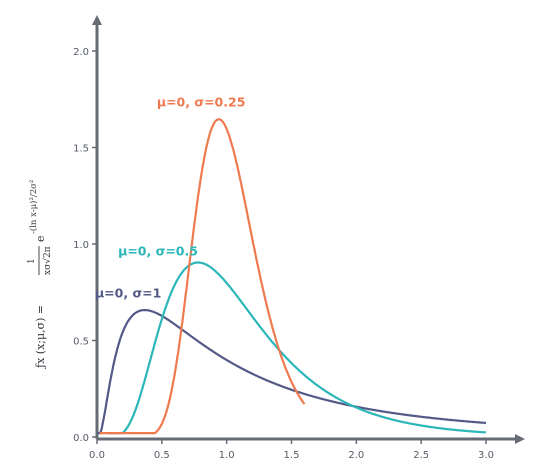 Image resolution: width=546 pixels, height=468 pixels. Describe the element at coordinates (227, 455) in the screenshot. I see `x-tick-label: 1.0` at that location.